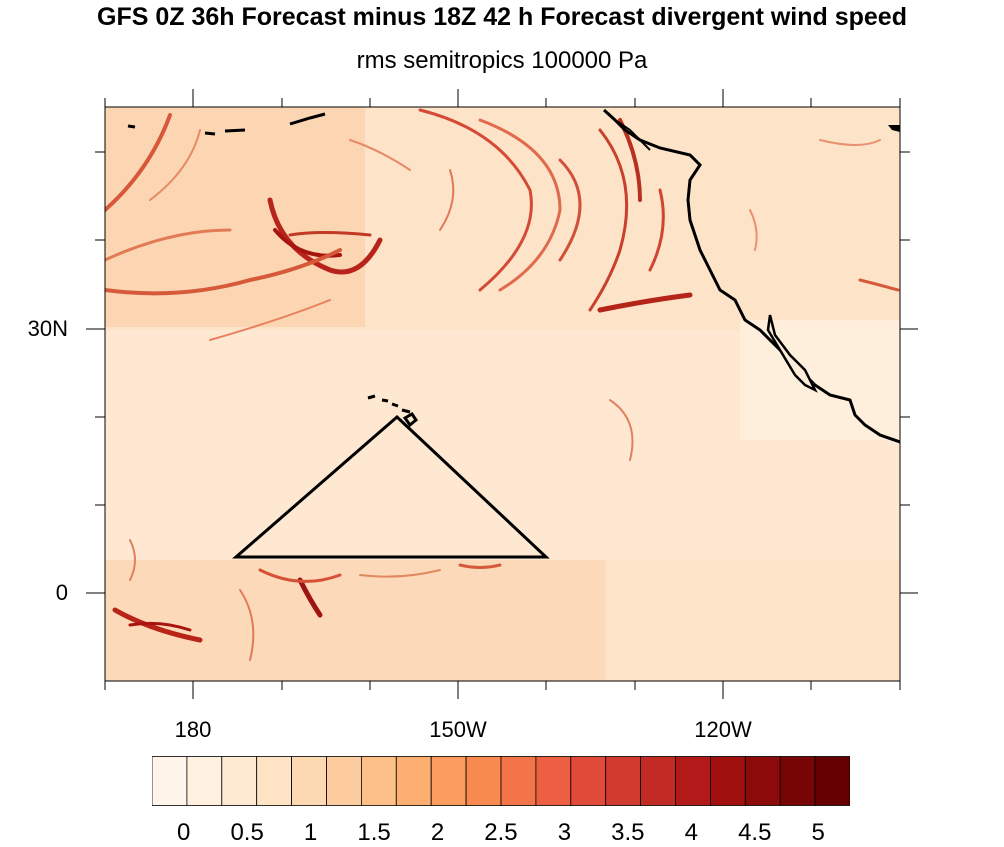  I want to click on colorbar, so click(501, 781).